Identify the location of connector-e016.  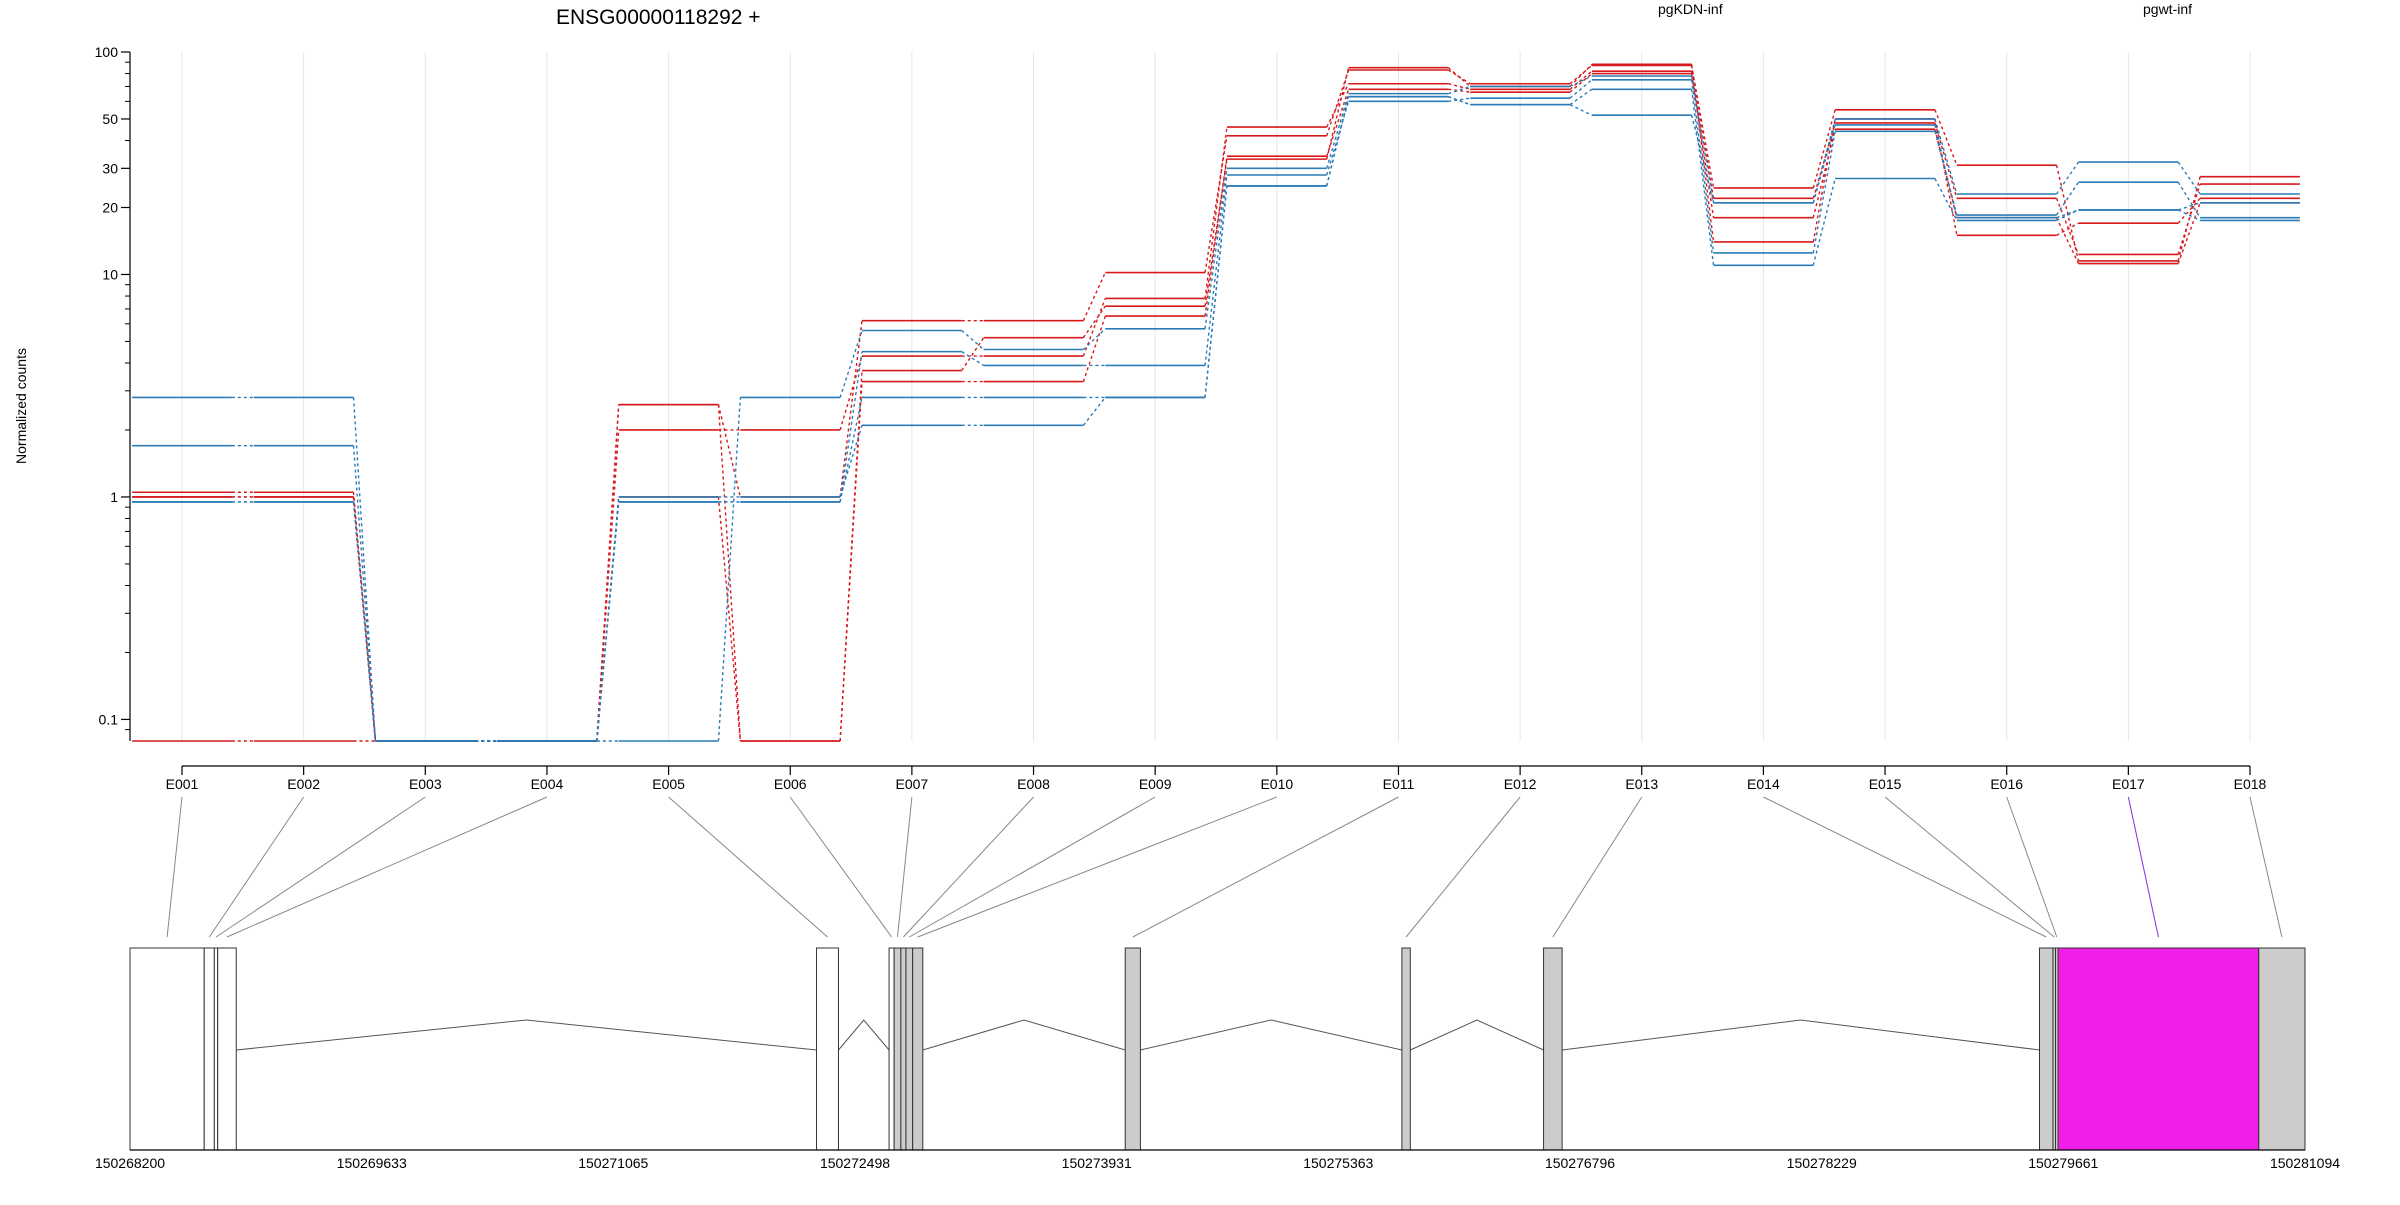
(2032, 867).